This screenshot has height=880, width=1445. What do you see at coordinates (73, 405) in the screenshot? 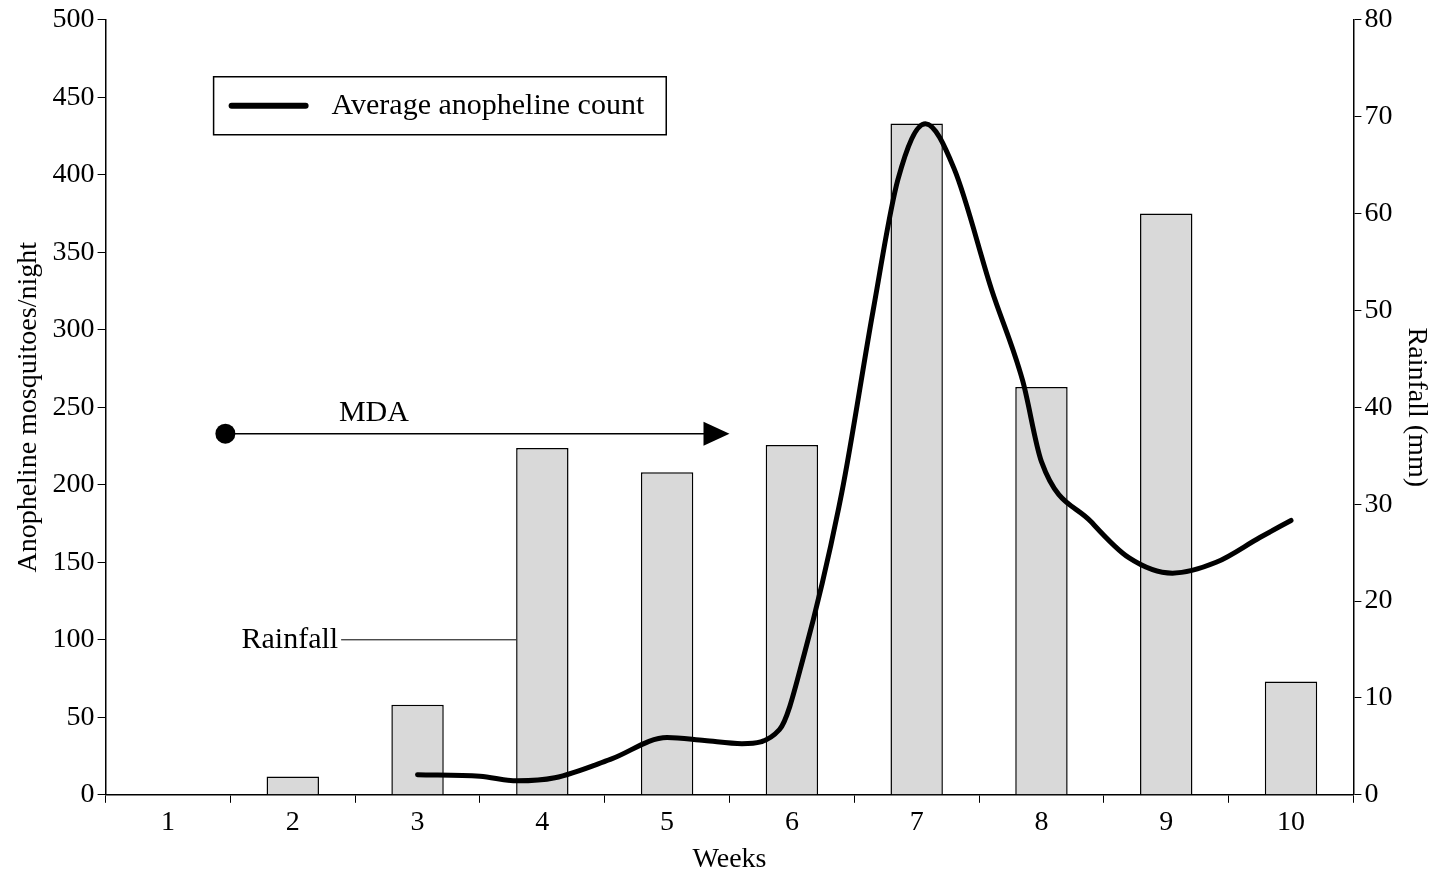
I see `y-tick-label: 250` at bounding box center [73, 405].